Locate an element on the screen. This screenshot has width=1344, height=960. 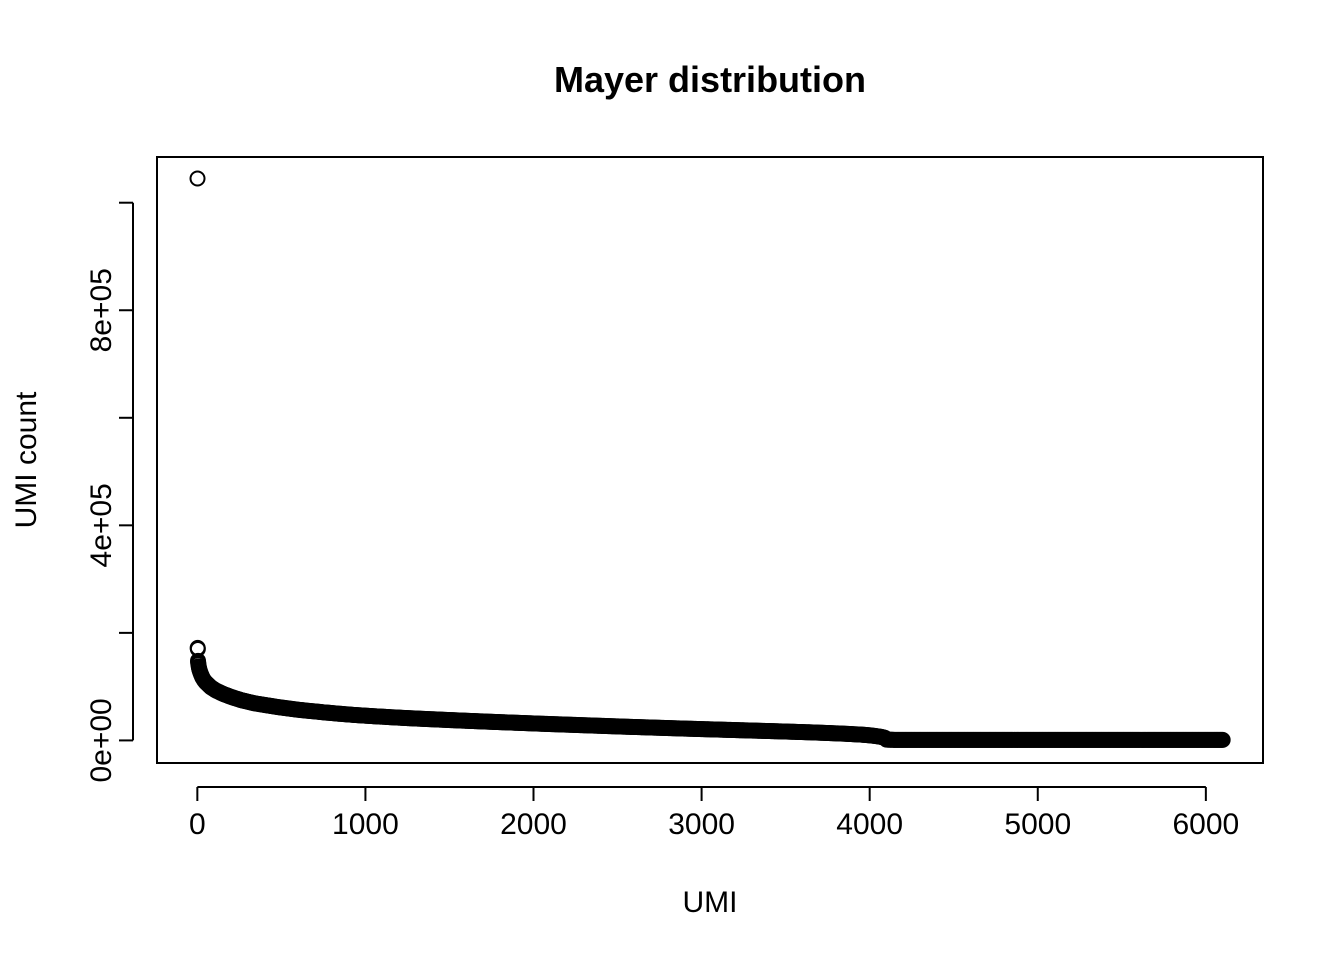
x-tick-label: 2000 is located at coordinates (533, 824).